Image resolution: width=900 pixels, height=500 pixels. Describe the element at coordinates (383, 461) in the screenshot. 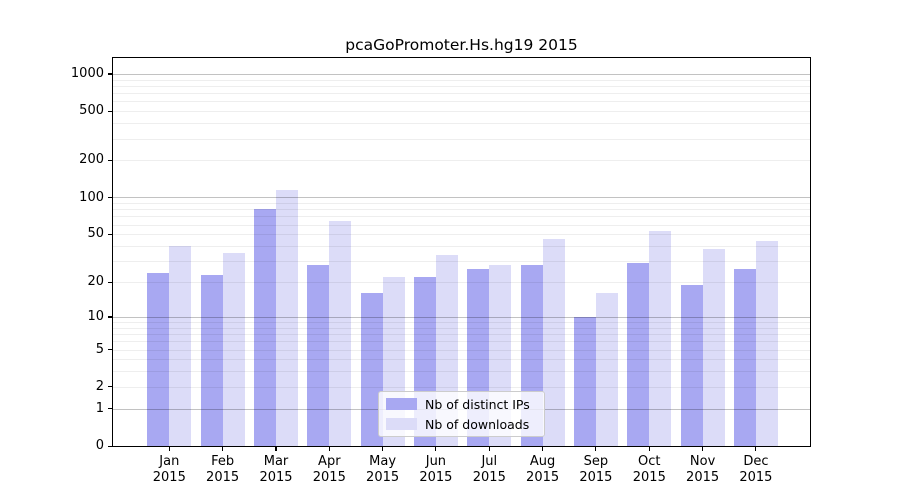

I see `x-tick-month: May` at that location.